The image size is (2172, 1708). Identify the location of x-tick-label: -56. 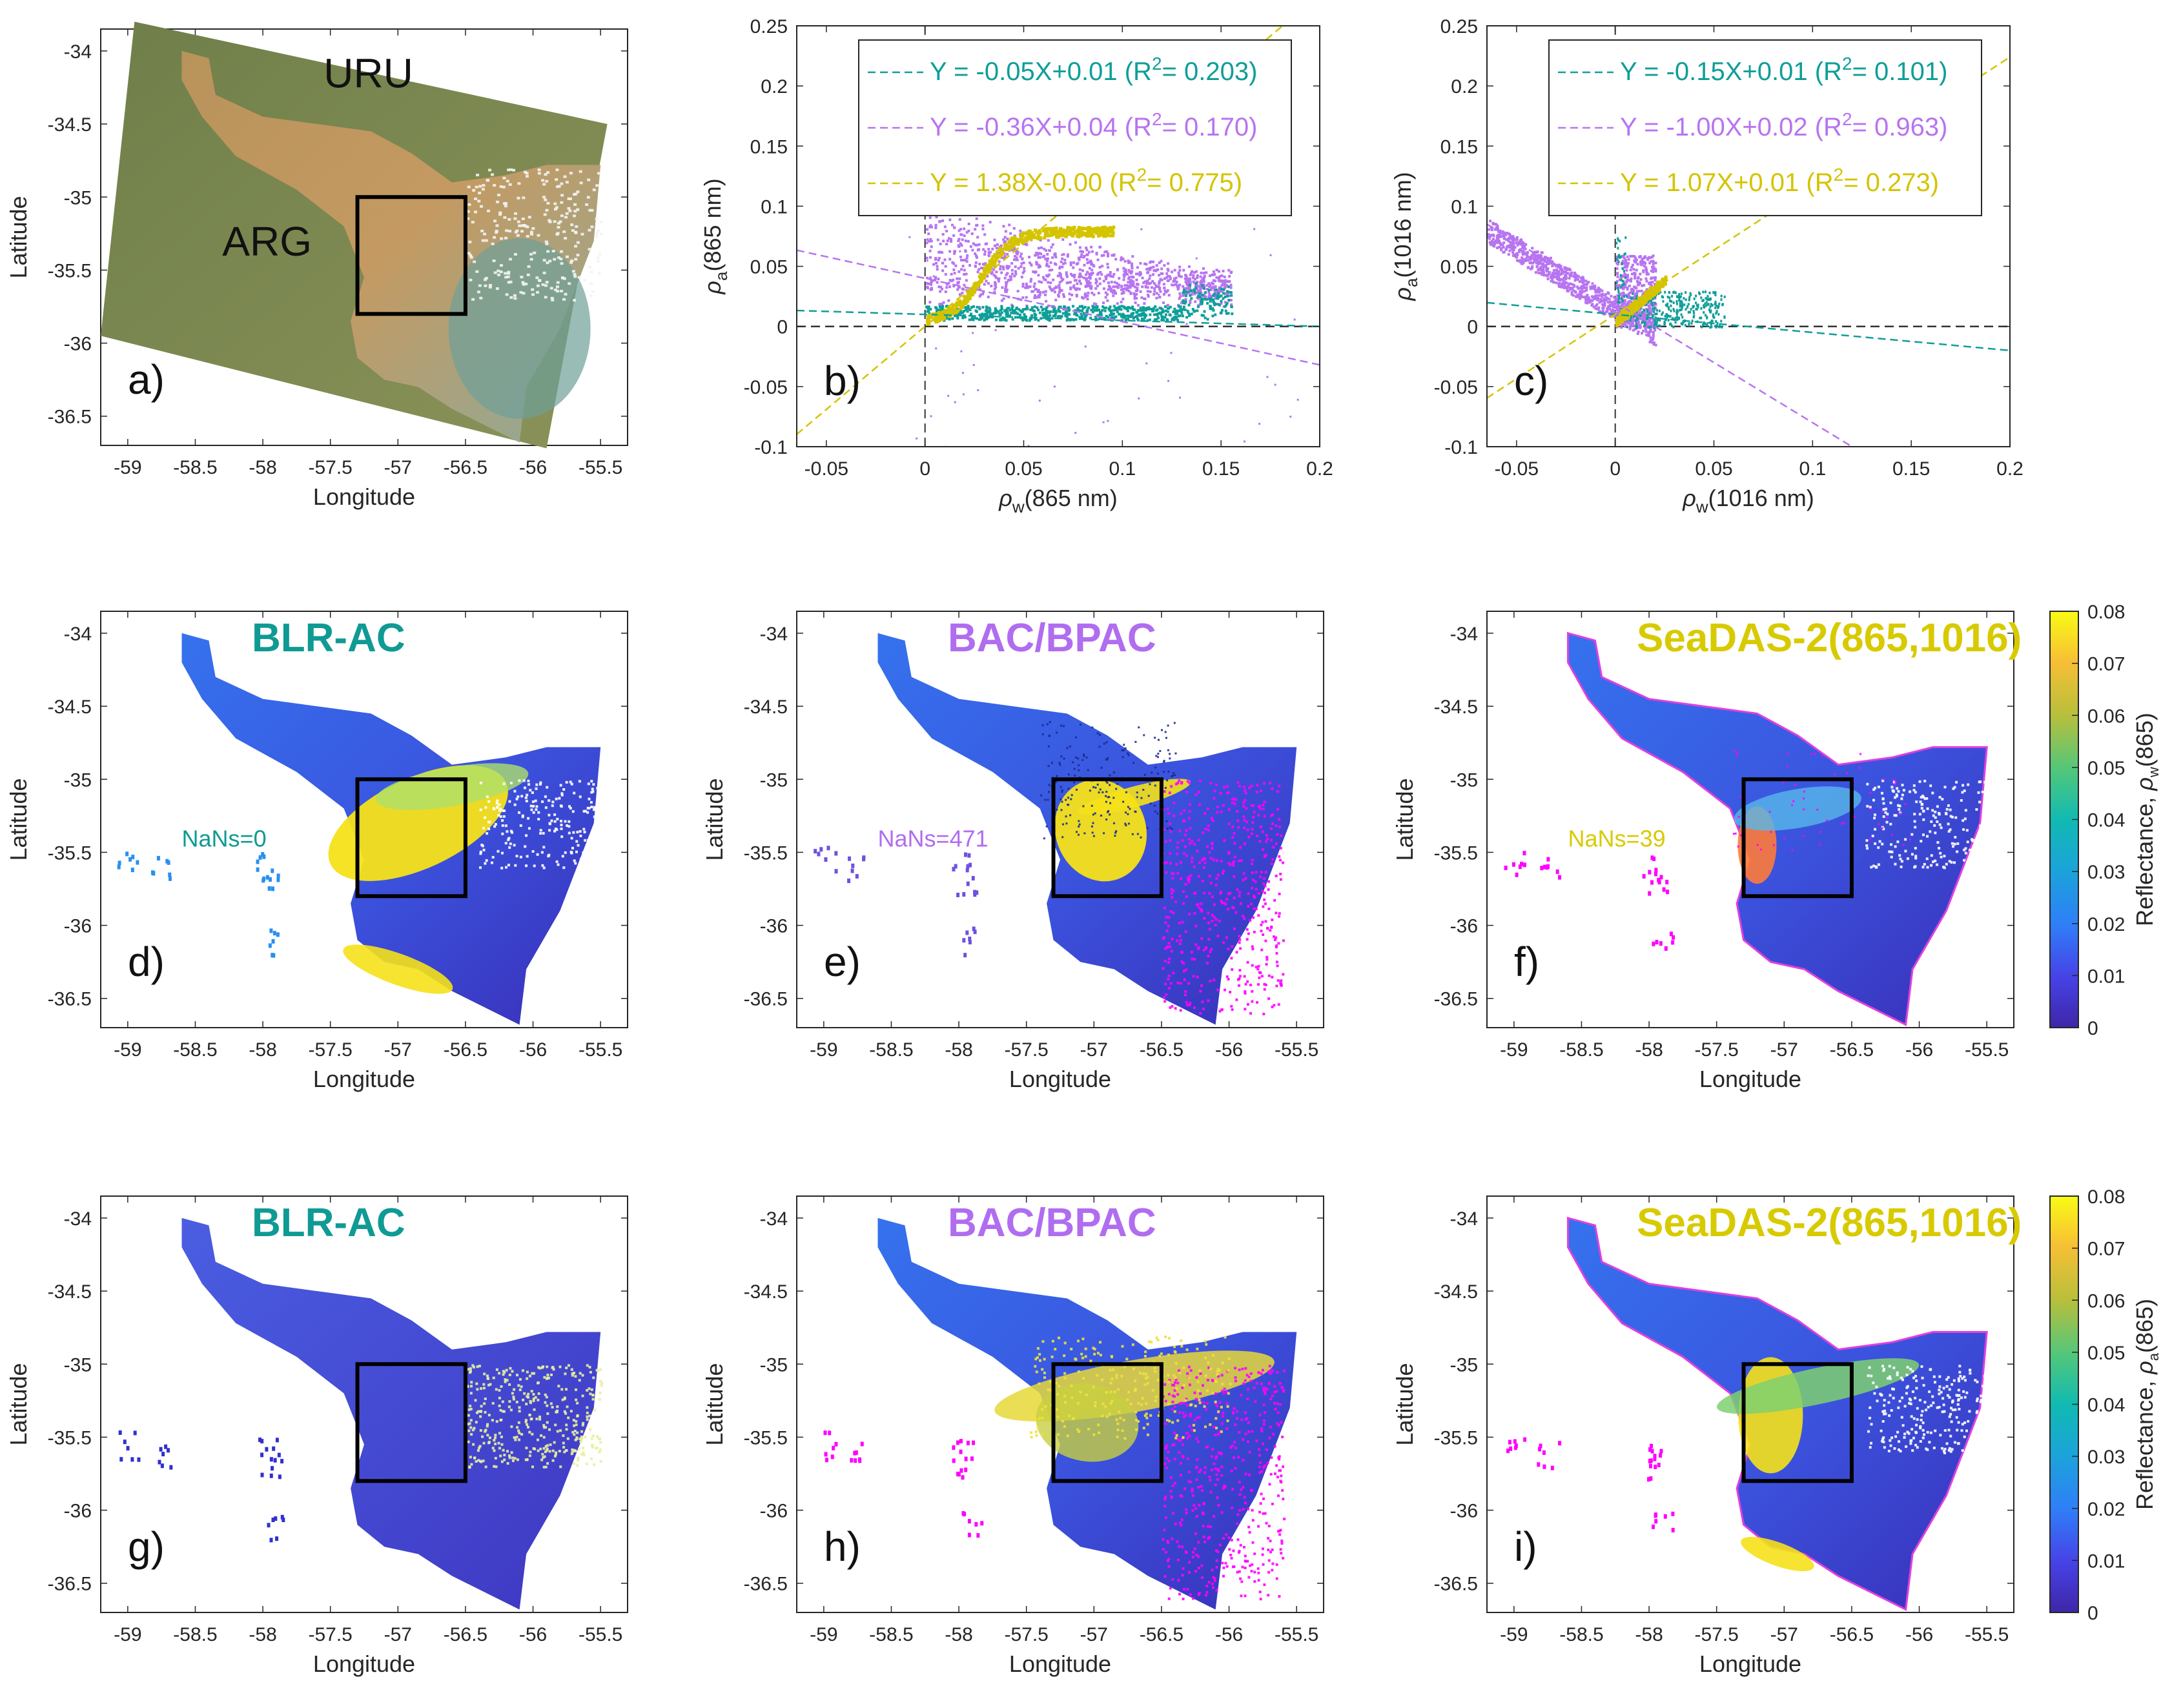
(533, 467).